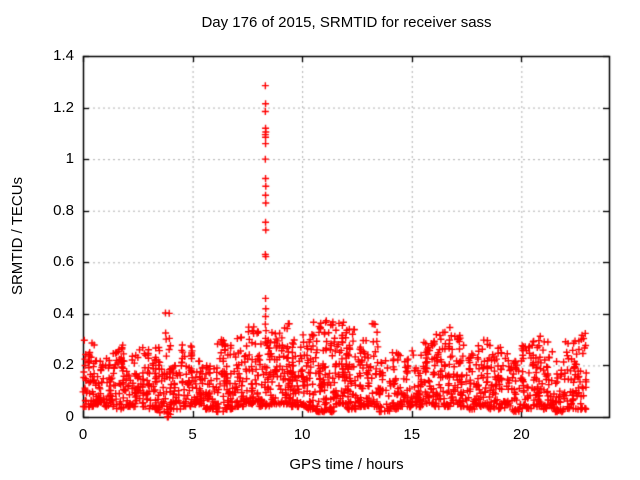 The width and height of the screenshot is (640, 480). I want to click on y-tick-label: 0, so click(69, 416).